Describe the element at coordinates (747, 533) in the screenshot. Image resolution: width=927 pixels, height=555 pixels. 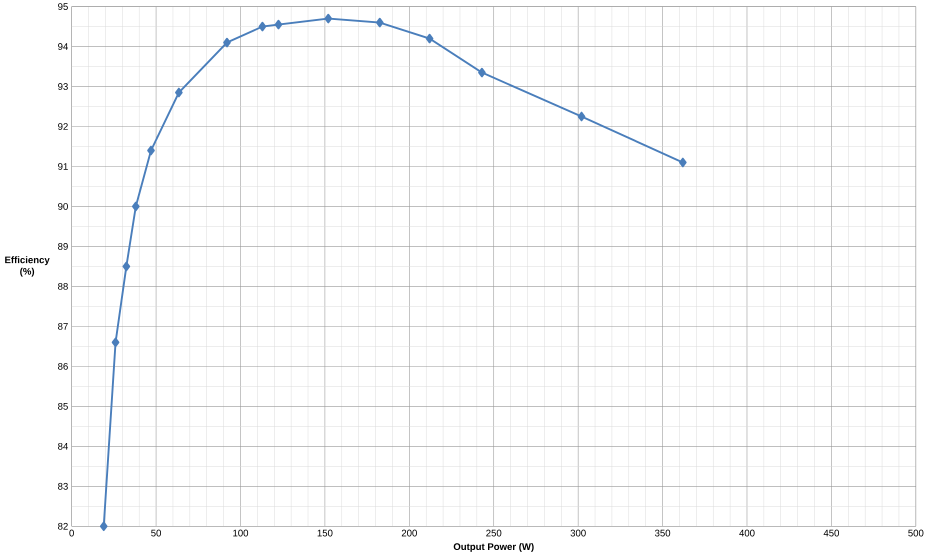
I see `x-tick-label: 400` at that location.